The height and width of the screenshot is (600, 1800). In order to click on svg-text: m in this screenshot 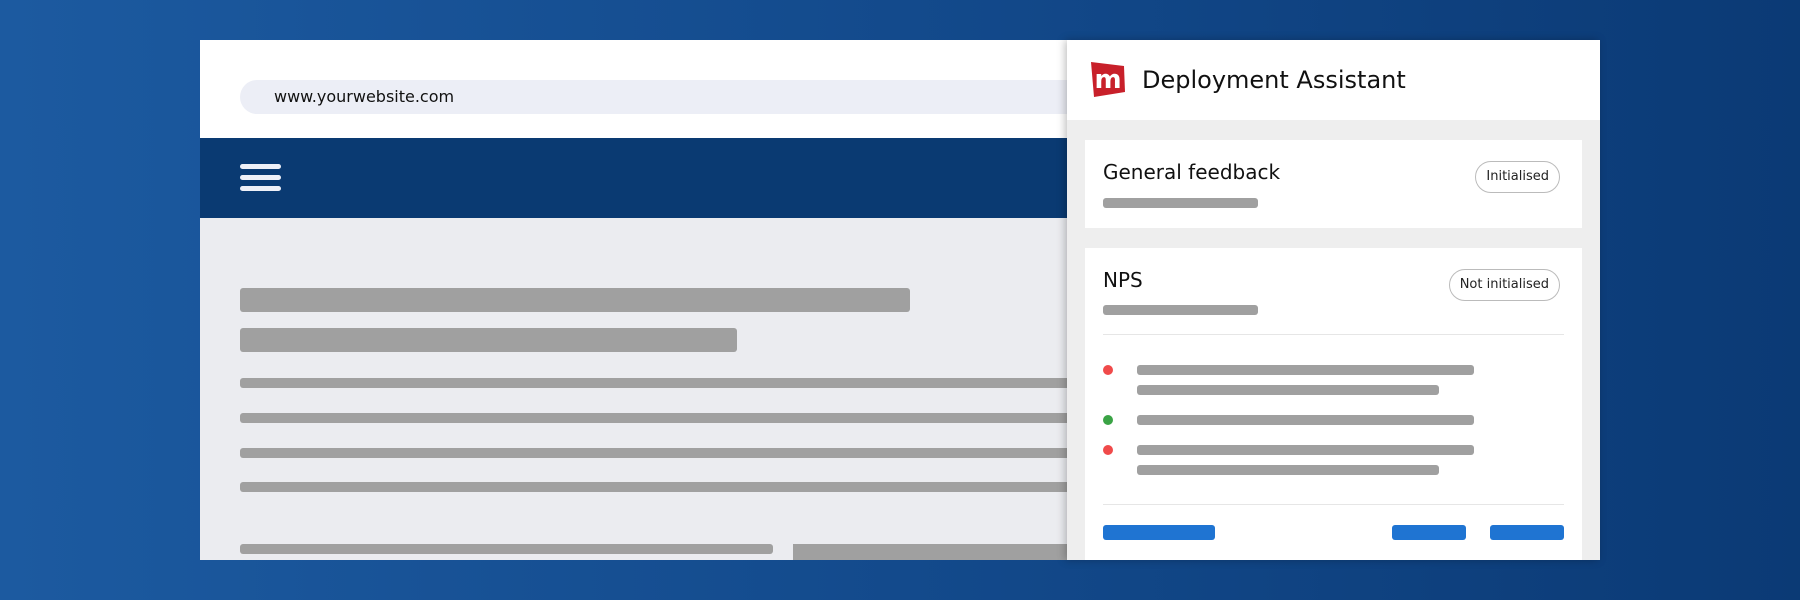, I will do `click(1107, 80)`.